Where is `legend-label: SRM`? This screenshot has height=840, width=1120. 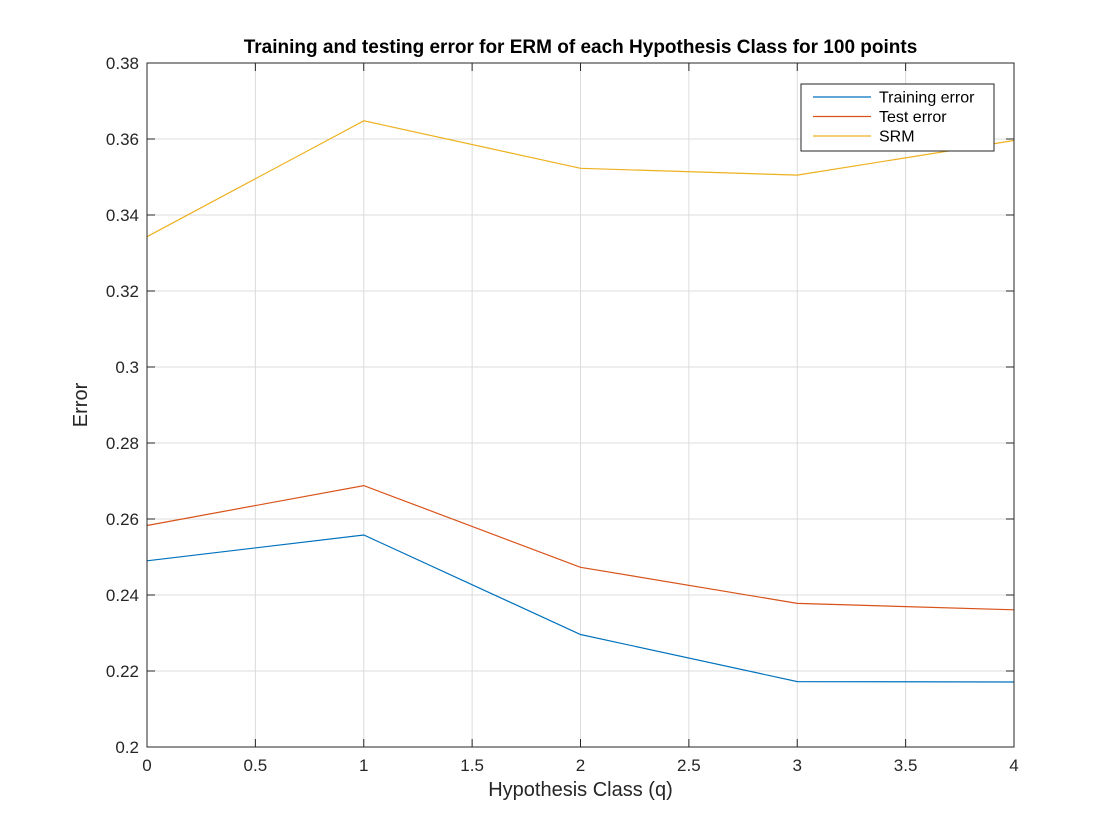 legend-label: SRM is located at coordinates (897, 137).